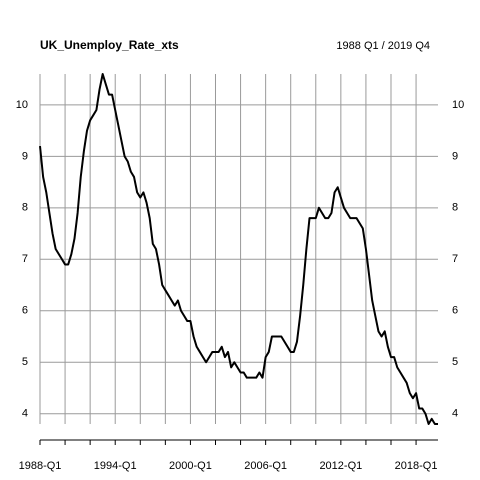  What do you see at coordinates (455, 156) in the screenshot?
I see `y-tick-label-right: 9` at bounding box center [455, 156].